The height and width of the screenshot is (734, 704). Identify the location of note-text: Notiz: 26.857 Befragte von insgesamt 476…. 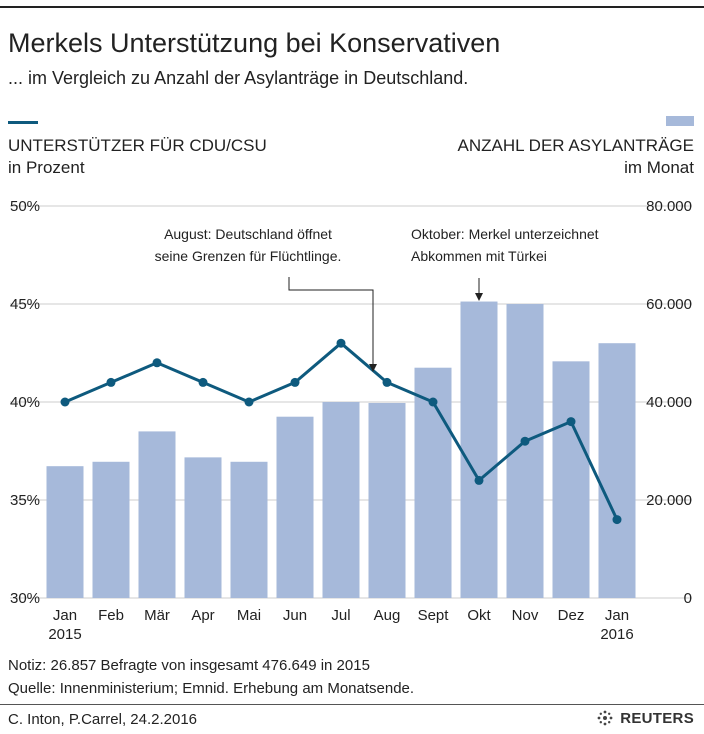
(189, 665).